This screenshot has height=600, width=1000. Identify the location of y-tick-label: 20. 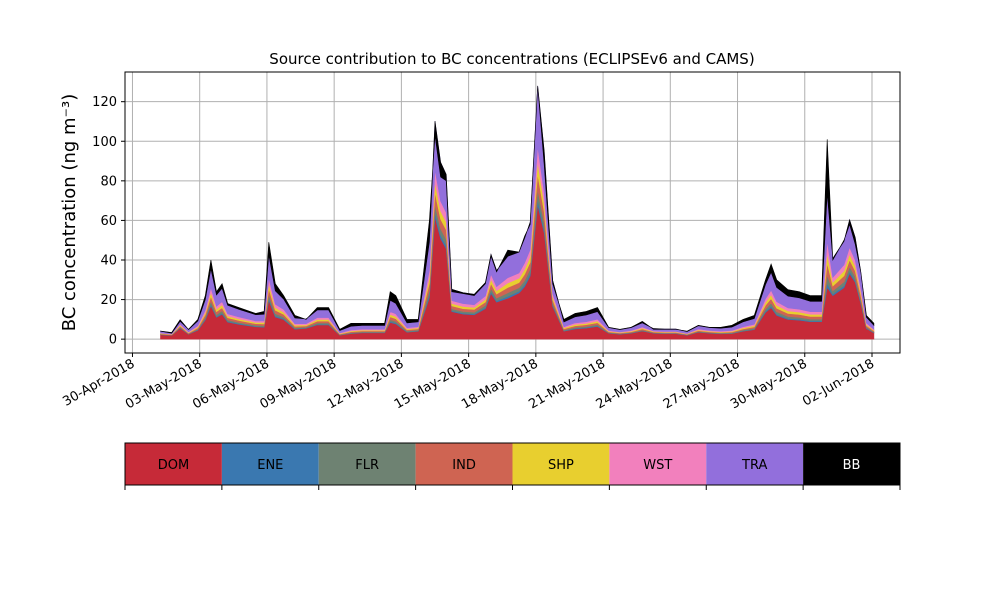
(108, 300).